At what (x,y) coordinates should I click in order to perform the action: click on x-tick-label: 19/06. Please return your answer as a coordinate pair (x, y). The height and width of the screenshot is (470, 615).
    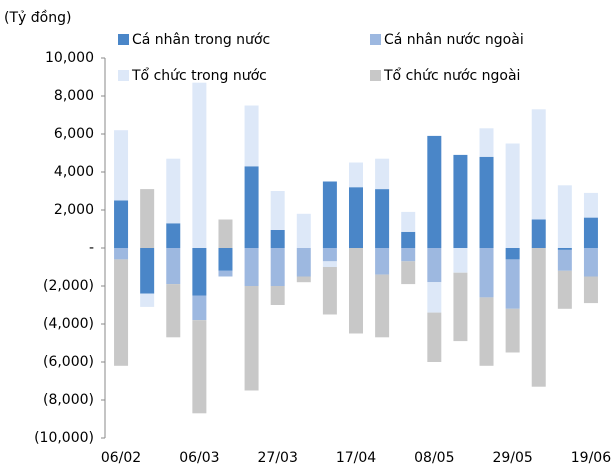
    Looking at the image, I should click on (591, 458).